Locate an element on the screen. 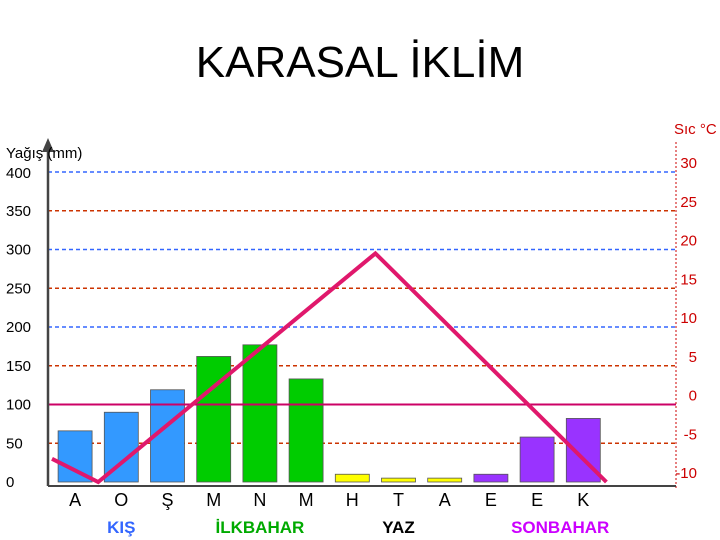  season-label: YAZ is located at coordinates (398, 527).